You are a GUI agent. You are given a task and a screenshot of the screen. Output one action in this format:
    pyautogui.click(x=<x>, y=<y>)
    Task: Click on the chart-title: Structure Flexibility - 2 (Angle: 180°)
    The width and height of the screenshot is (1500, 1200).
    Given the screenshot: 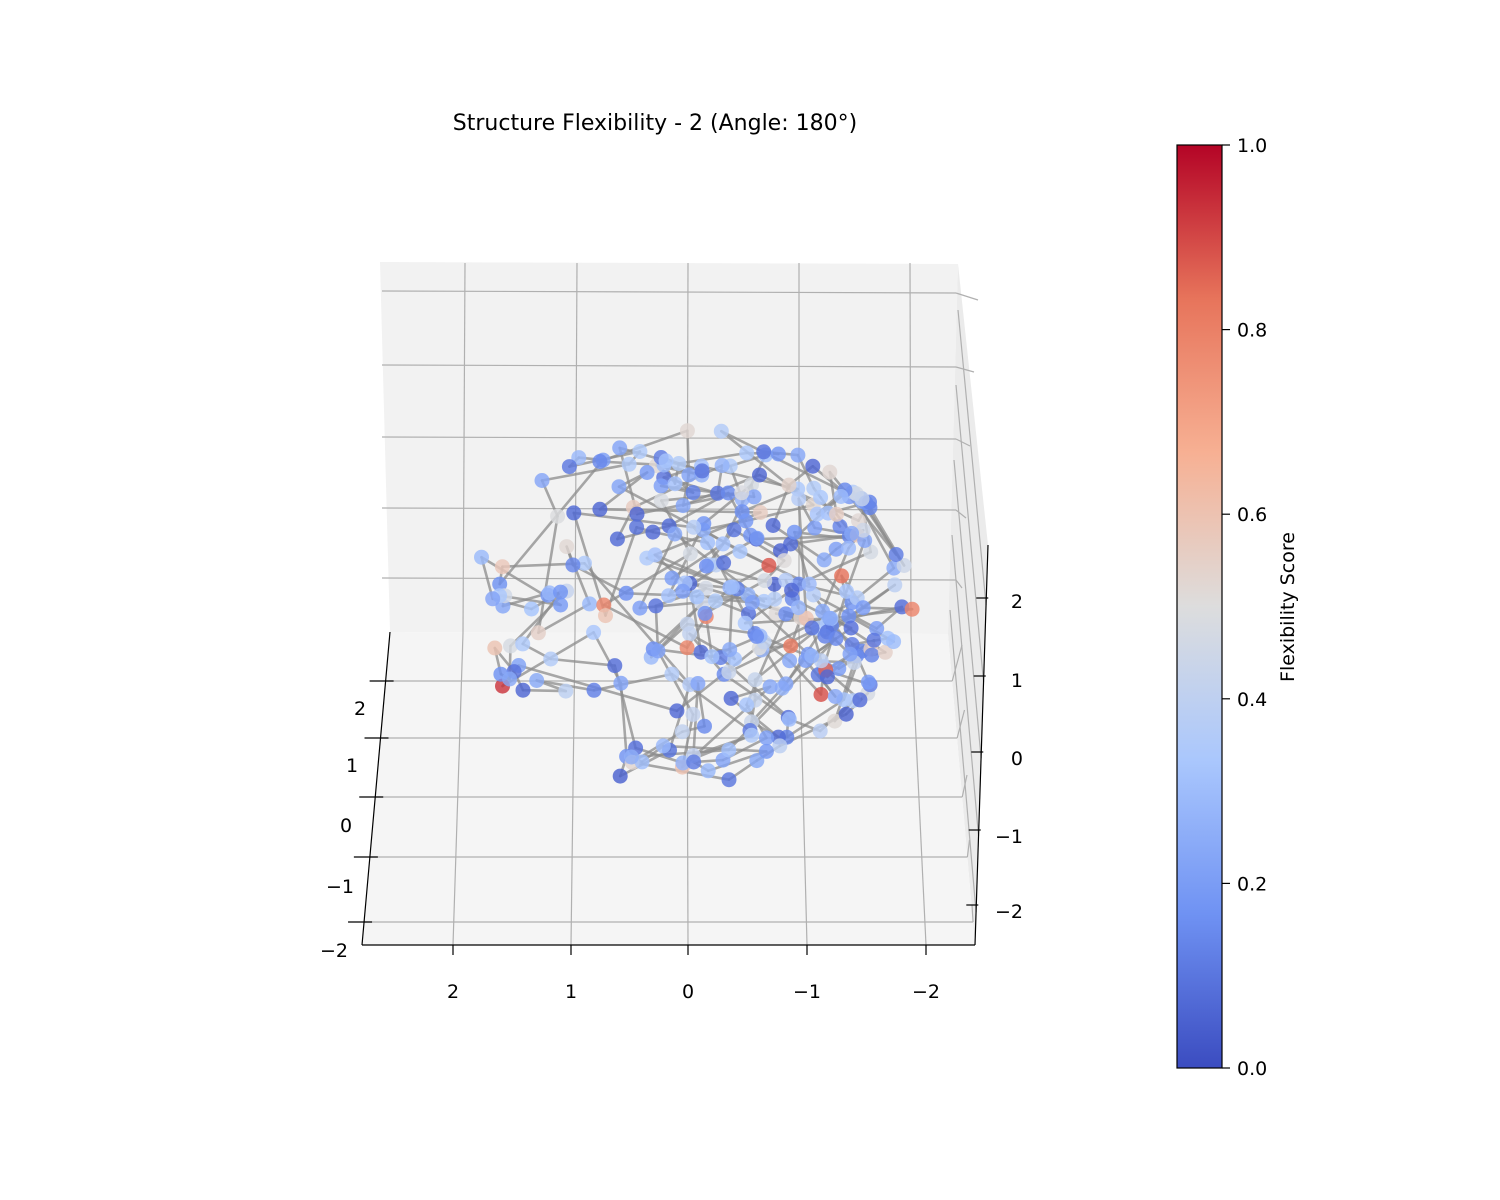 What is the action you would take?
    pyautogui.click(x=655, y=123)
    